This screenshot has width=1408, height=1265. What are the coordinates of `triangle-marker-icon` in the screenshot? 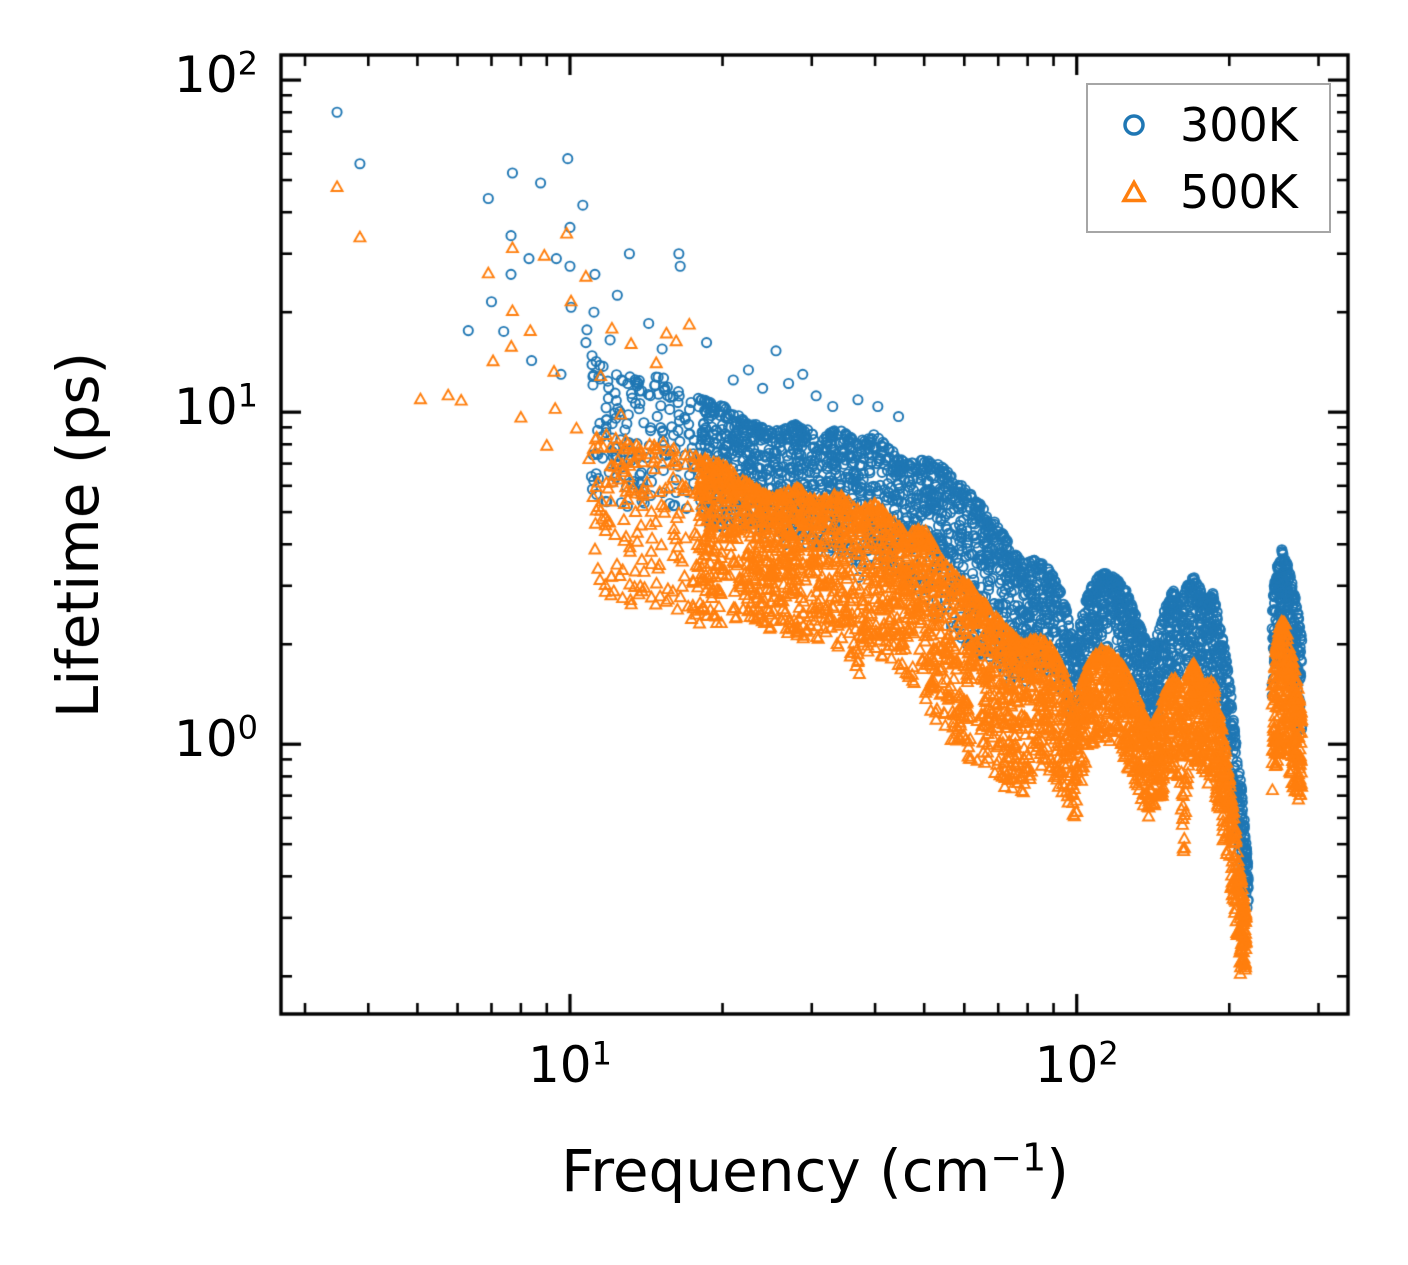 It's located at (1134, 191).